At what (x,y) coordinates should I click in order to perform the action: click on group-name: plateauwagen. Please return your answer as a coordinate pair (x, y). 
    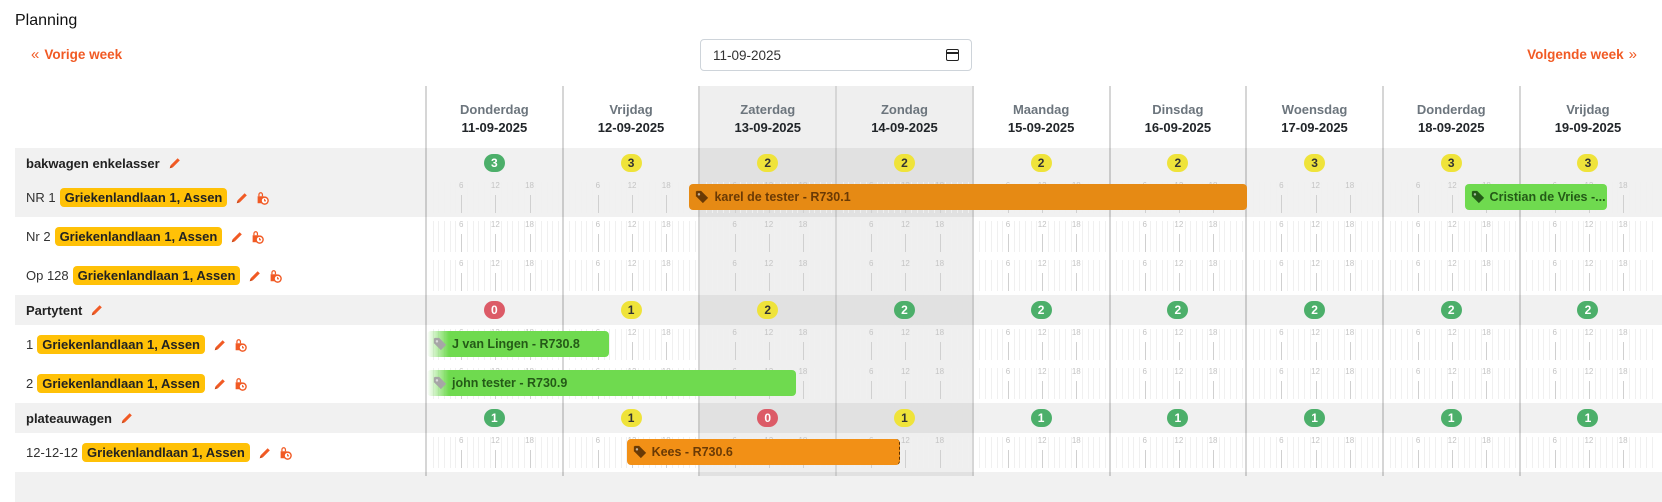
    Looking at the image, I should click on (69, 418).